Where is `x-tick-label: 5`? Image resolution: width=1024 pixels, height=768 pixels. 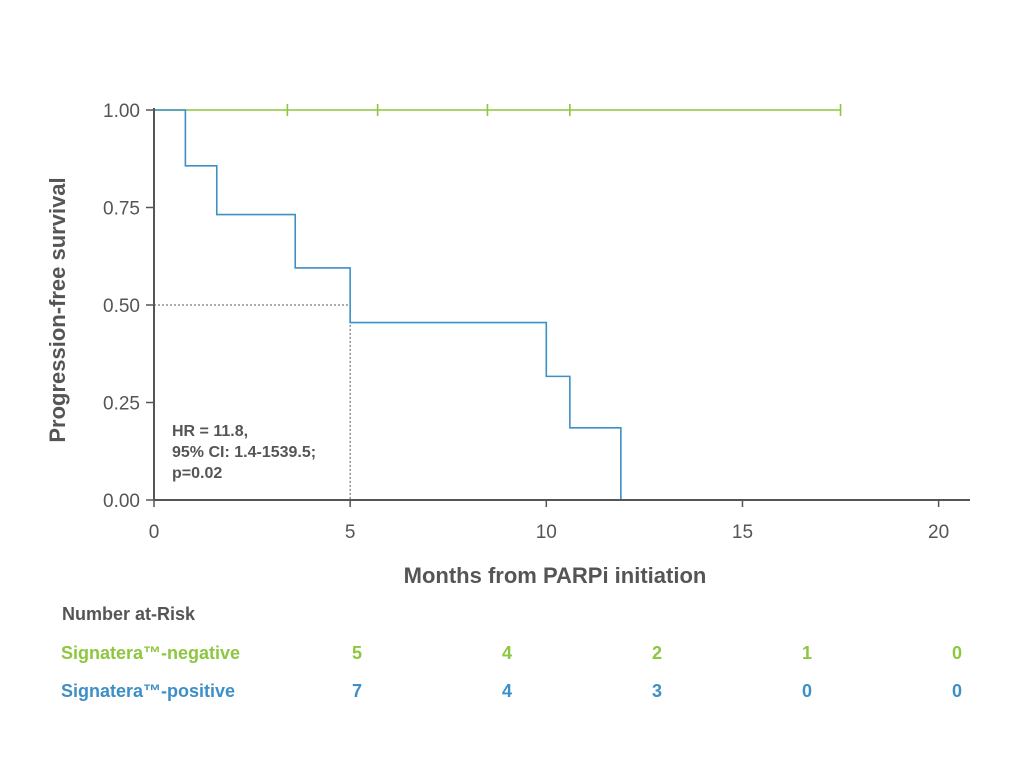 x-tick-label: 5 is located at coordinates (350, 532).